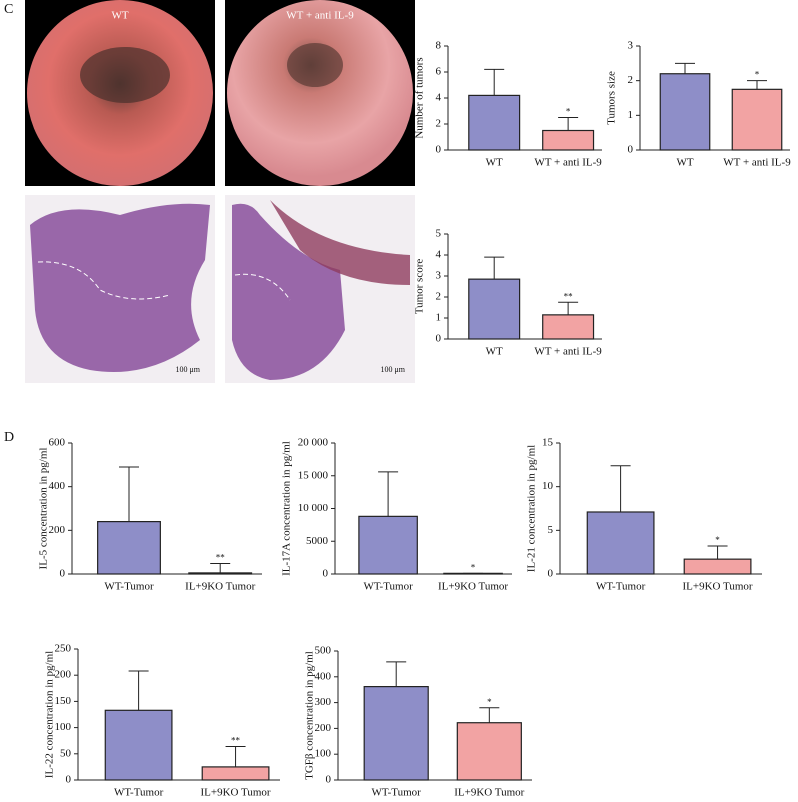 This screenshot has width=798, height=802. Describe the element at coordinates (612, 98) in the screenshot. I see `y-axis-label: Tumors size` at that location.